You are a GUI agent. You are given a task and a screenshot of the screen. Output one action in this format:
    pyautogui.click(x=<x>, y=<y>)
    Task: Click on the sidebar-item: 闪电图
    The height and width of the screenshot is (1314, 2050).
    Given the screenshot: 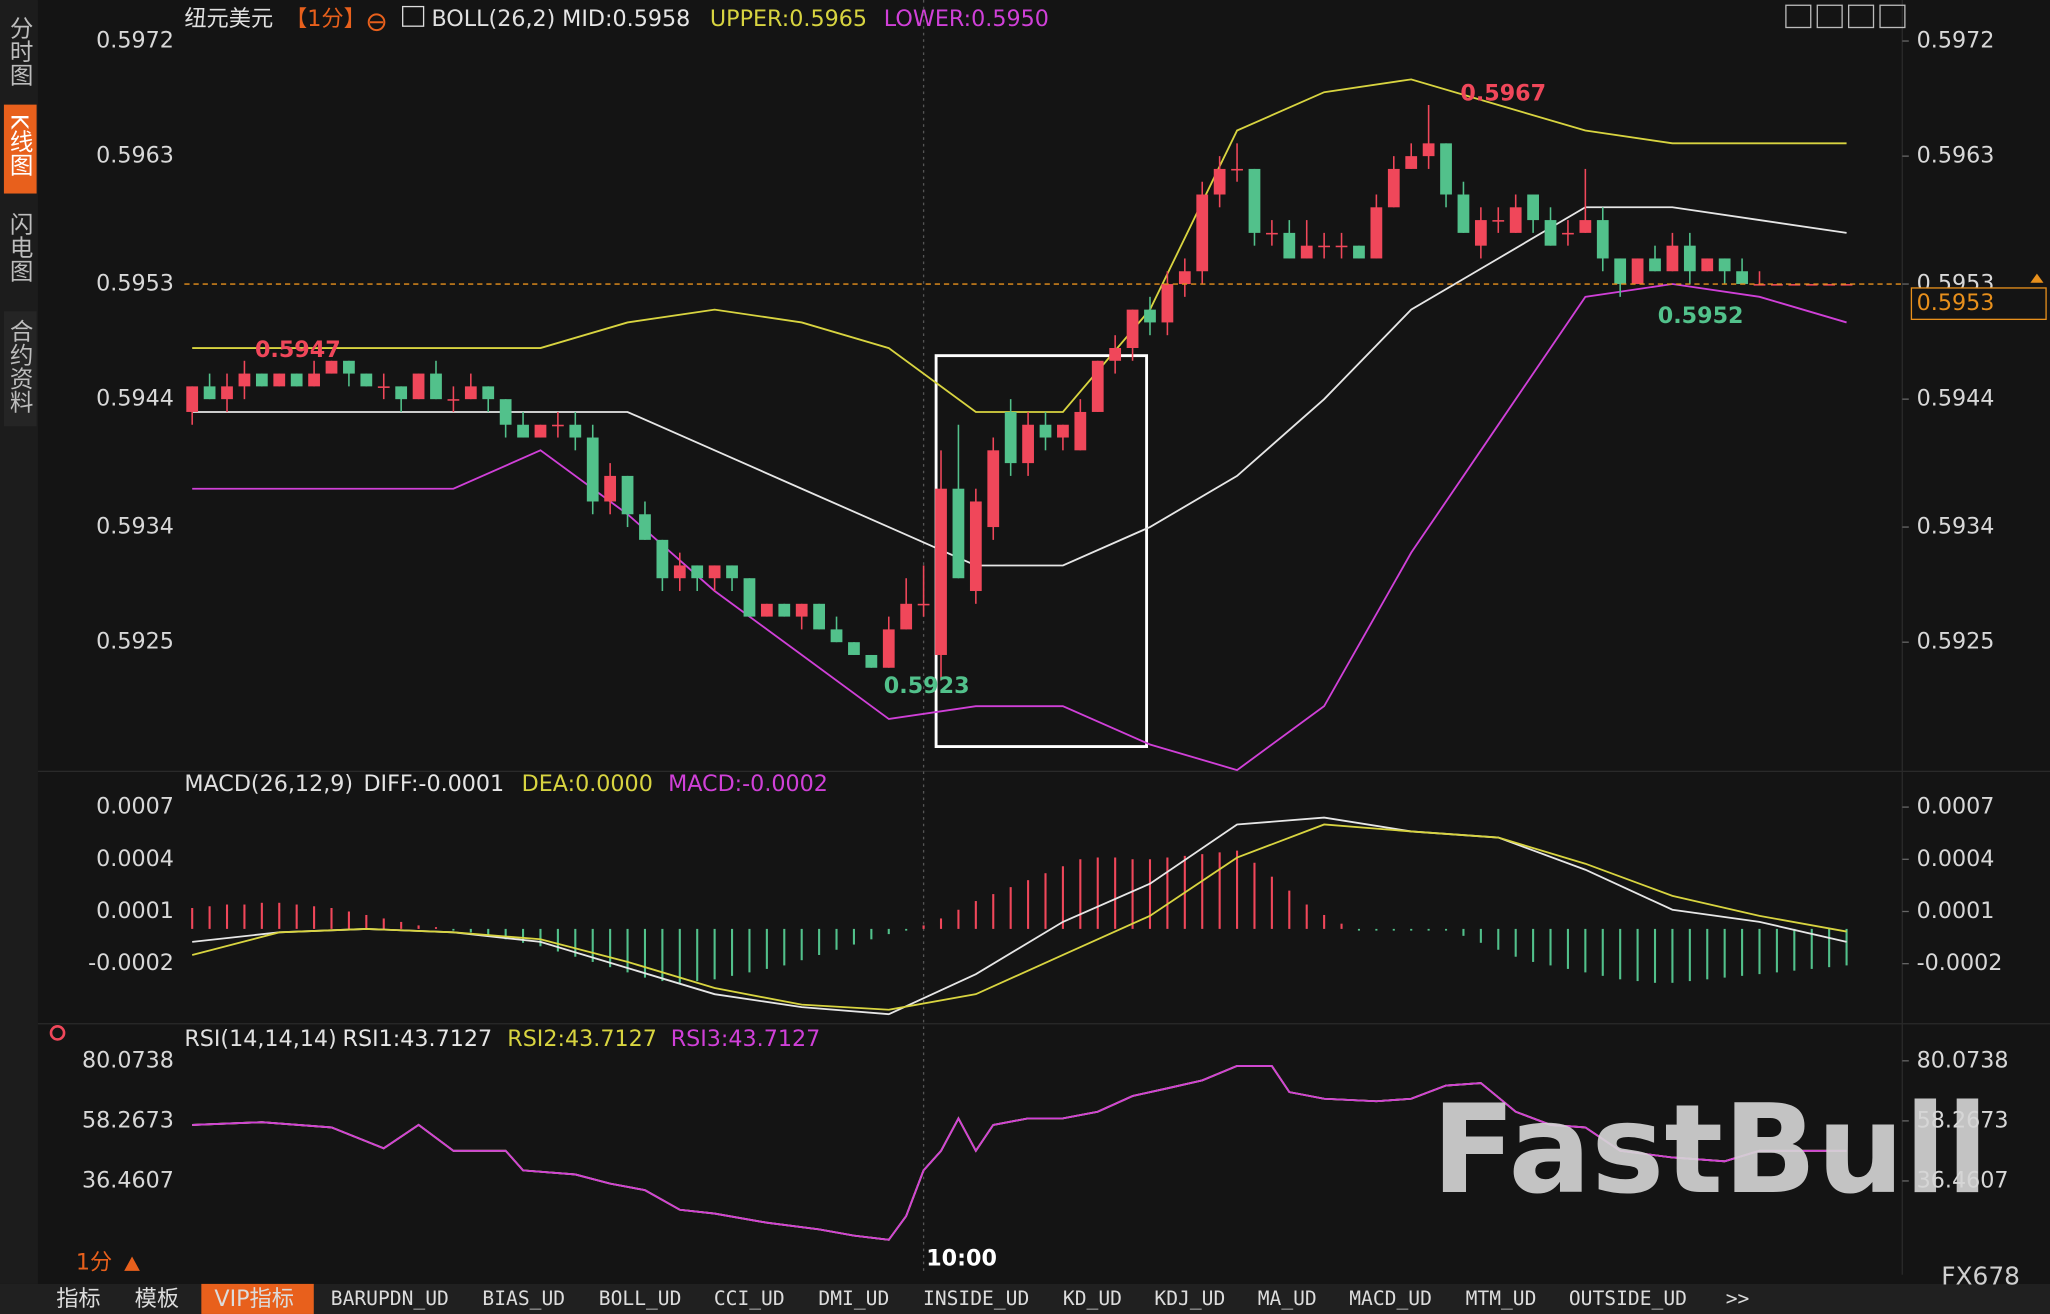 What is the action you would take?
    pyautogui.click(x=20, y=247)
    